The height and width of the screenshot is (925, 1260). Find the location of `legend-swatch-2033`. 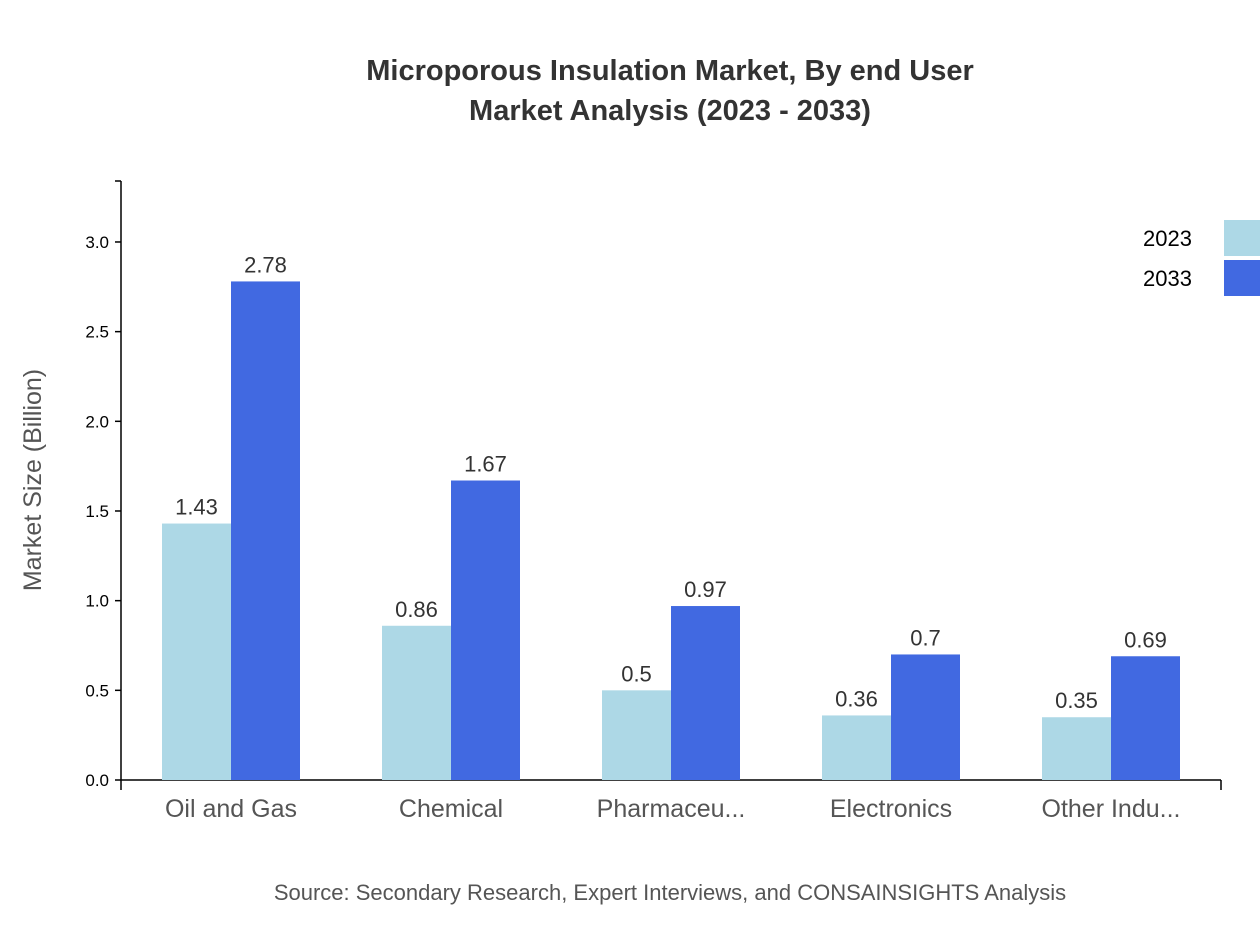

legend-swatch-2033 is located at coordinates (1242, 278).